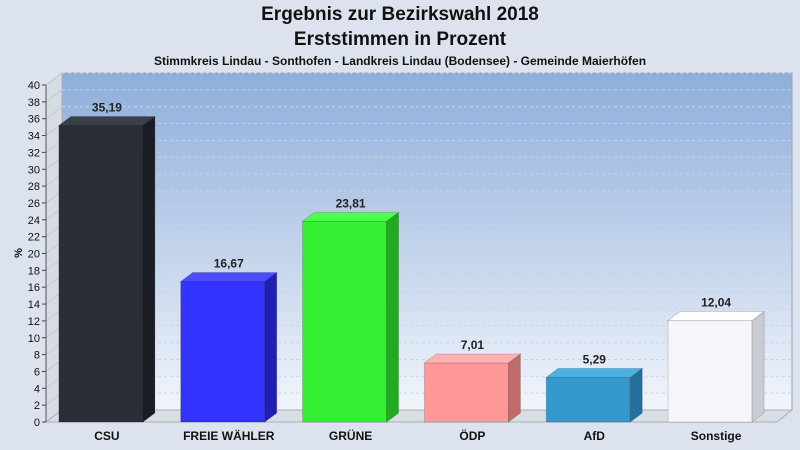 The image size is (800, 450). Describe the element at coordinates (34, 120) in the screenshot. I see `y-tick-label: 36` at that location.